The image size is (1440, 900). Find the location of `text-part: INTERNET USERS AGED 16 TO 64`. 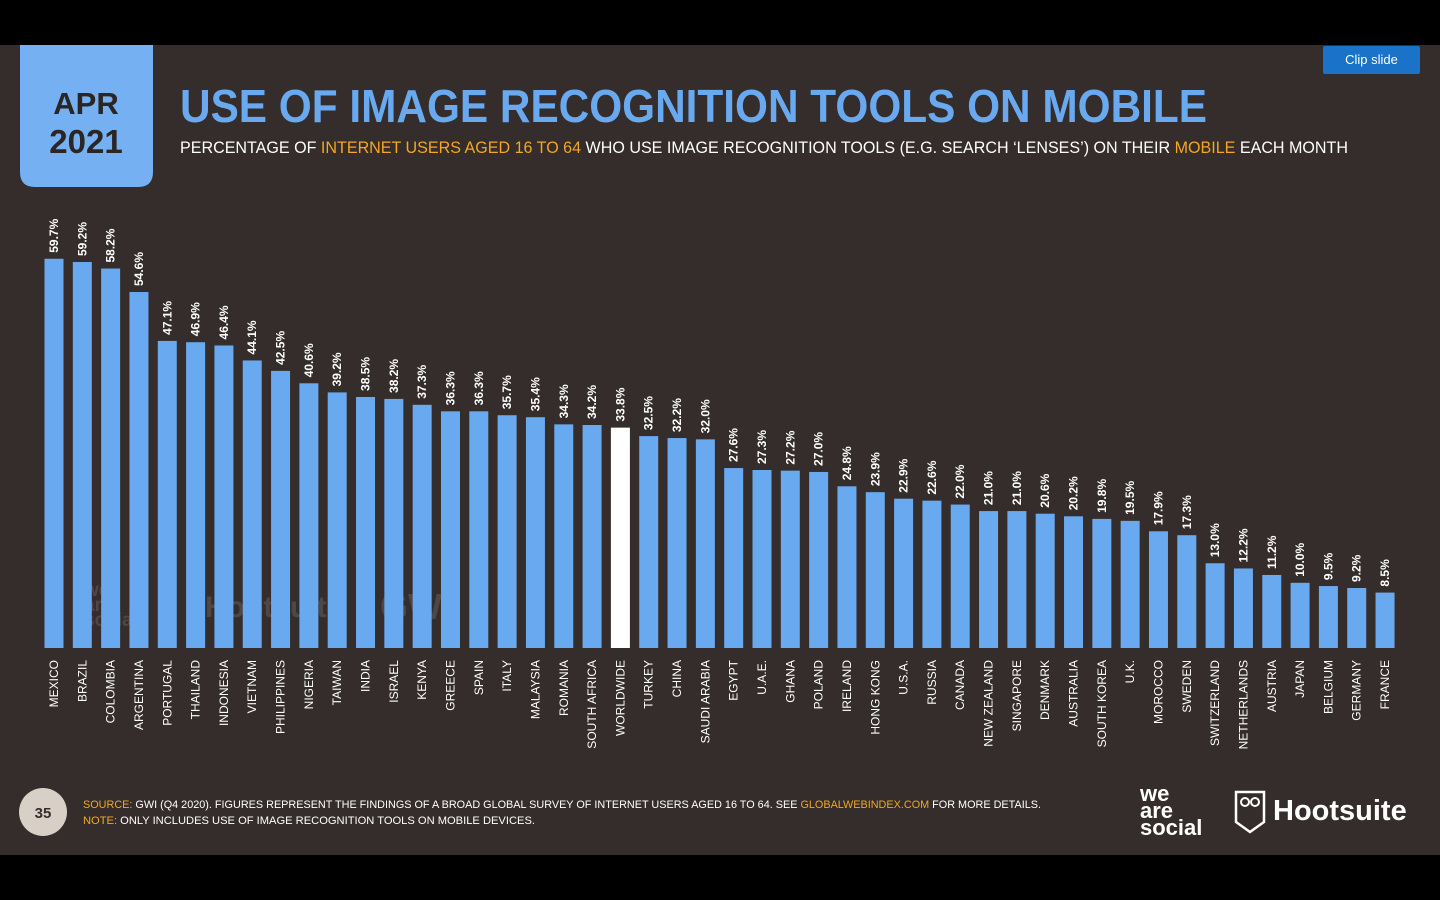

text-part: INTERNET USERS AGED 16 TO 64 is located at coordinates (451, 147).